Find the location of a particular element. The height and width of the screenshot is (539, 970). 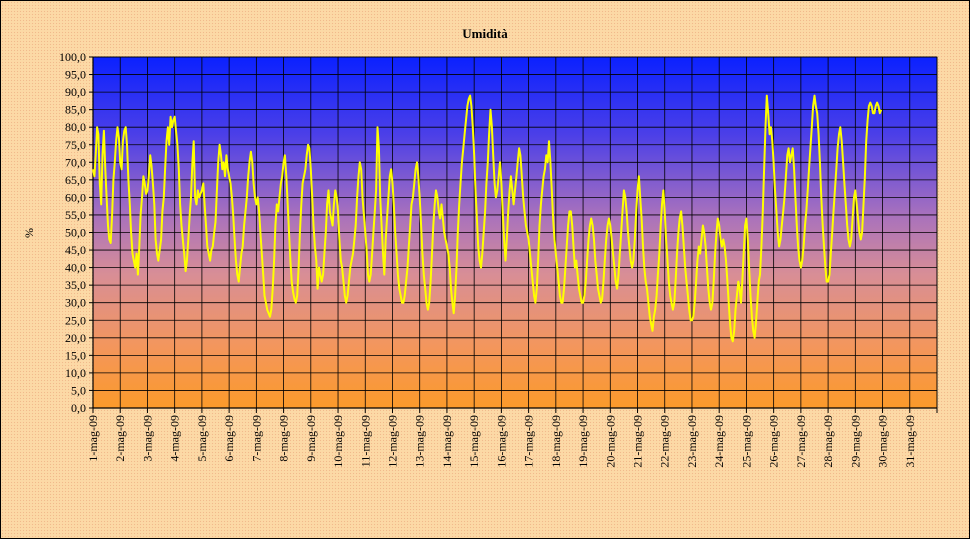

y-tick-label: 85,0 is located at coordinates (75, 110).